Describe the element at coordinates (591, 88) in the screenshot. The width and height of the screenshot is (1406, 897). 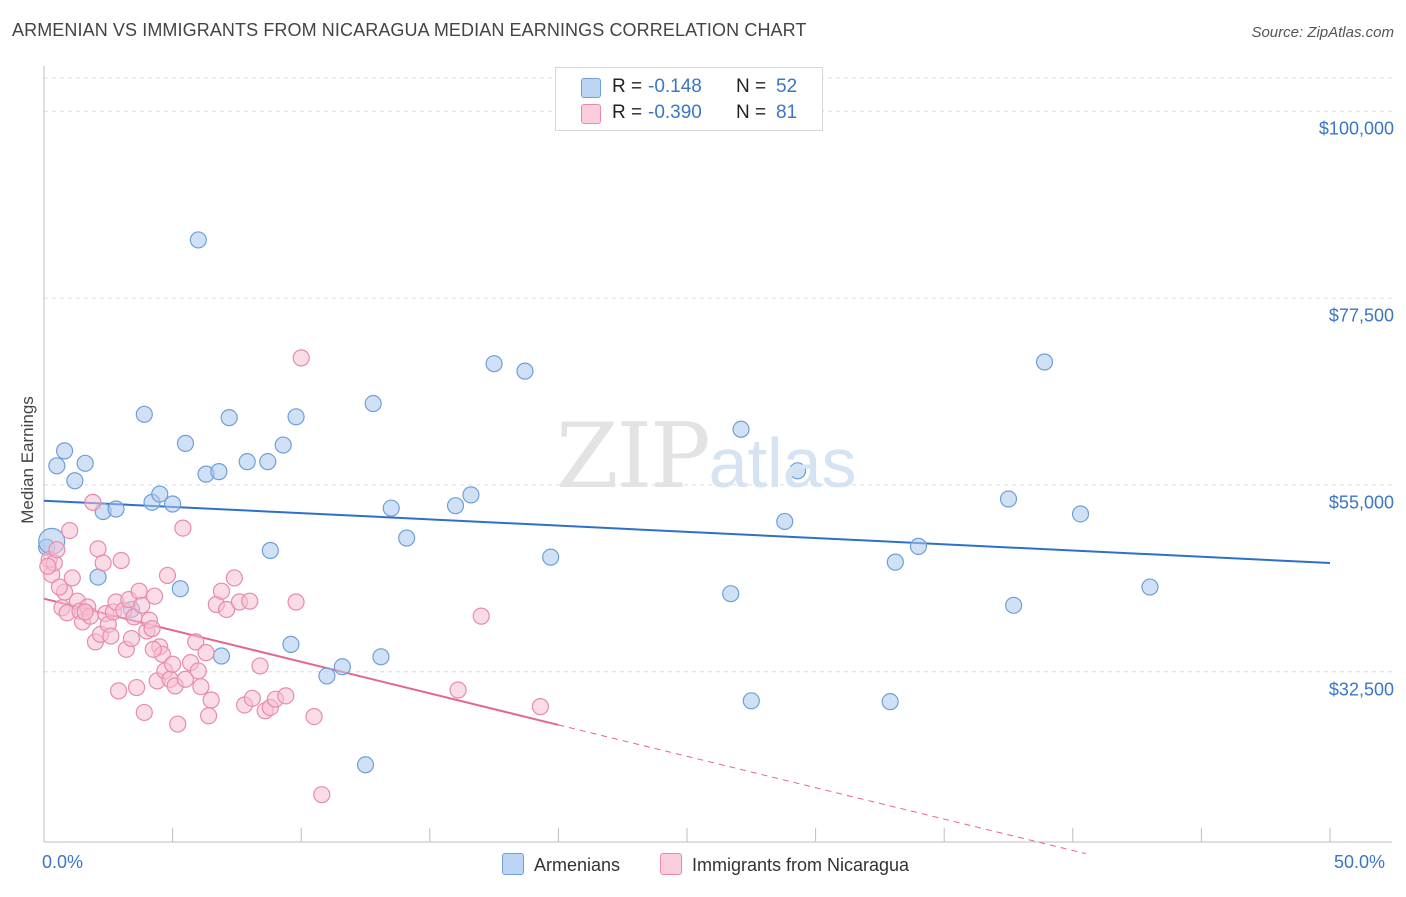
I see `legend-swatch-armenians` at that location.